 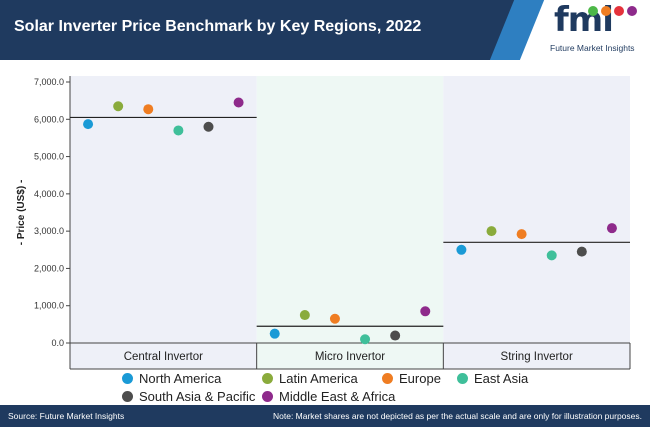 I want to click on y-tick-label-5: 5,000.0, so click(x=49, y=157).